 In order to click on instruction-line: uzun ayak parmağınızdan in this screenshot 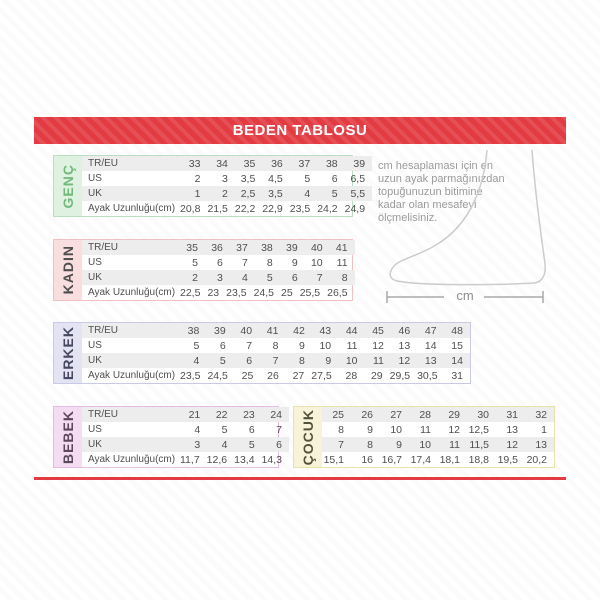, I will do `click(441, 179)`.